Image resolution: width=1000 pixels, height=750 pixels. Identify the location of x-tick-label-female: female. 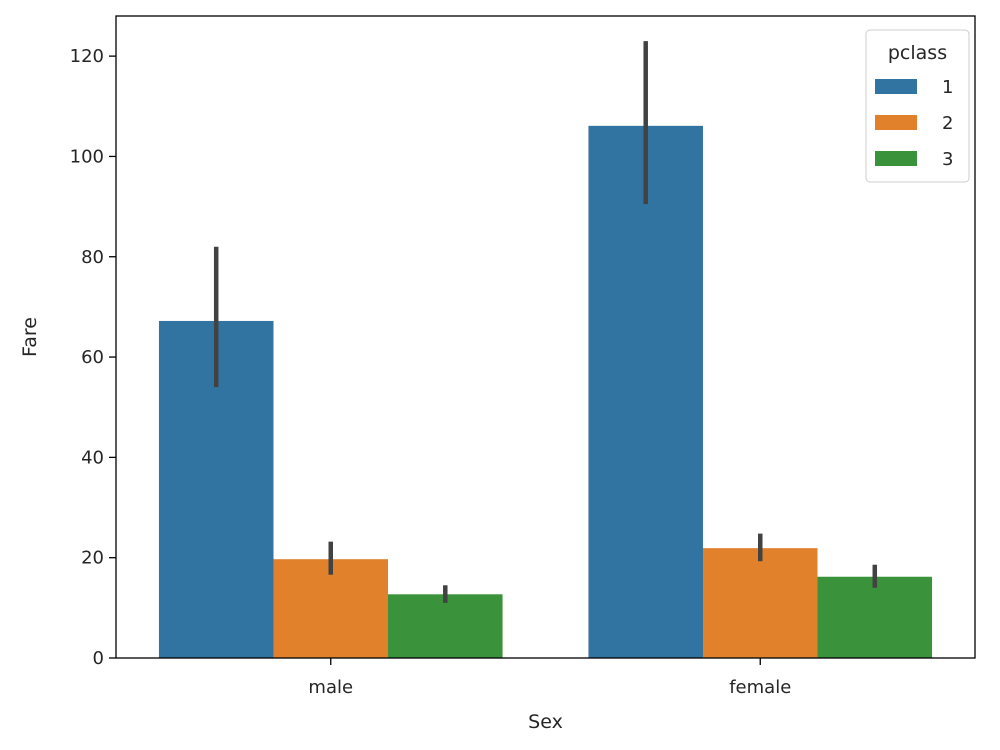
(760, 687).